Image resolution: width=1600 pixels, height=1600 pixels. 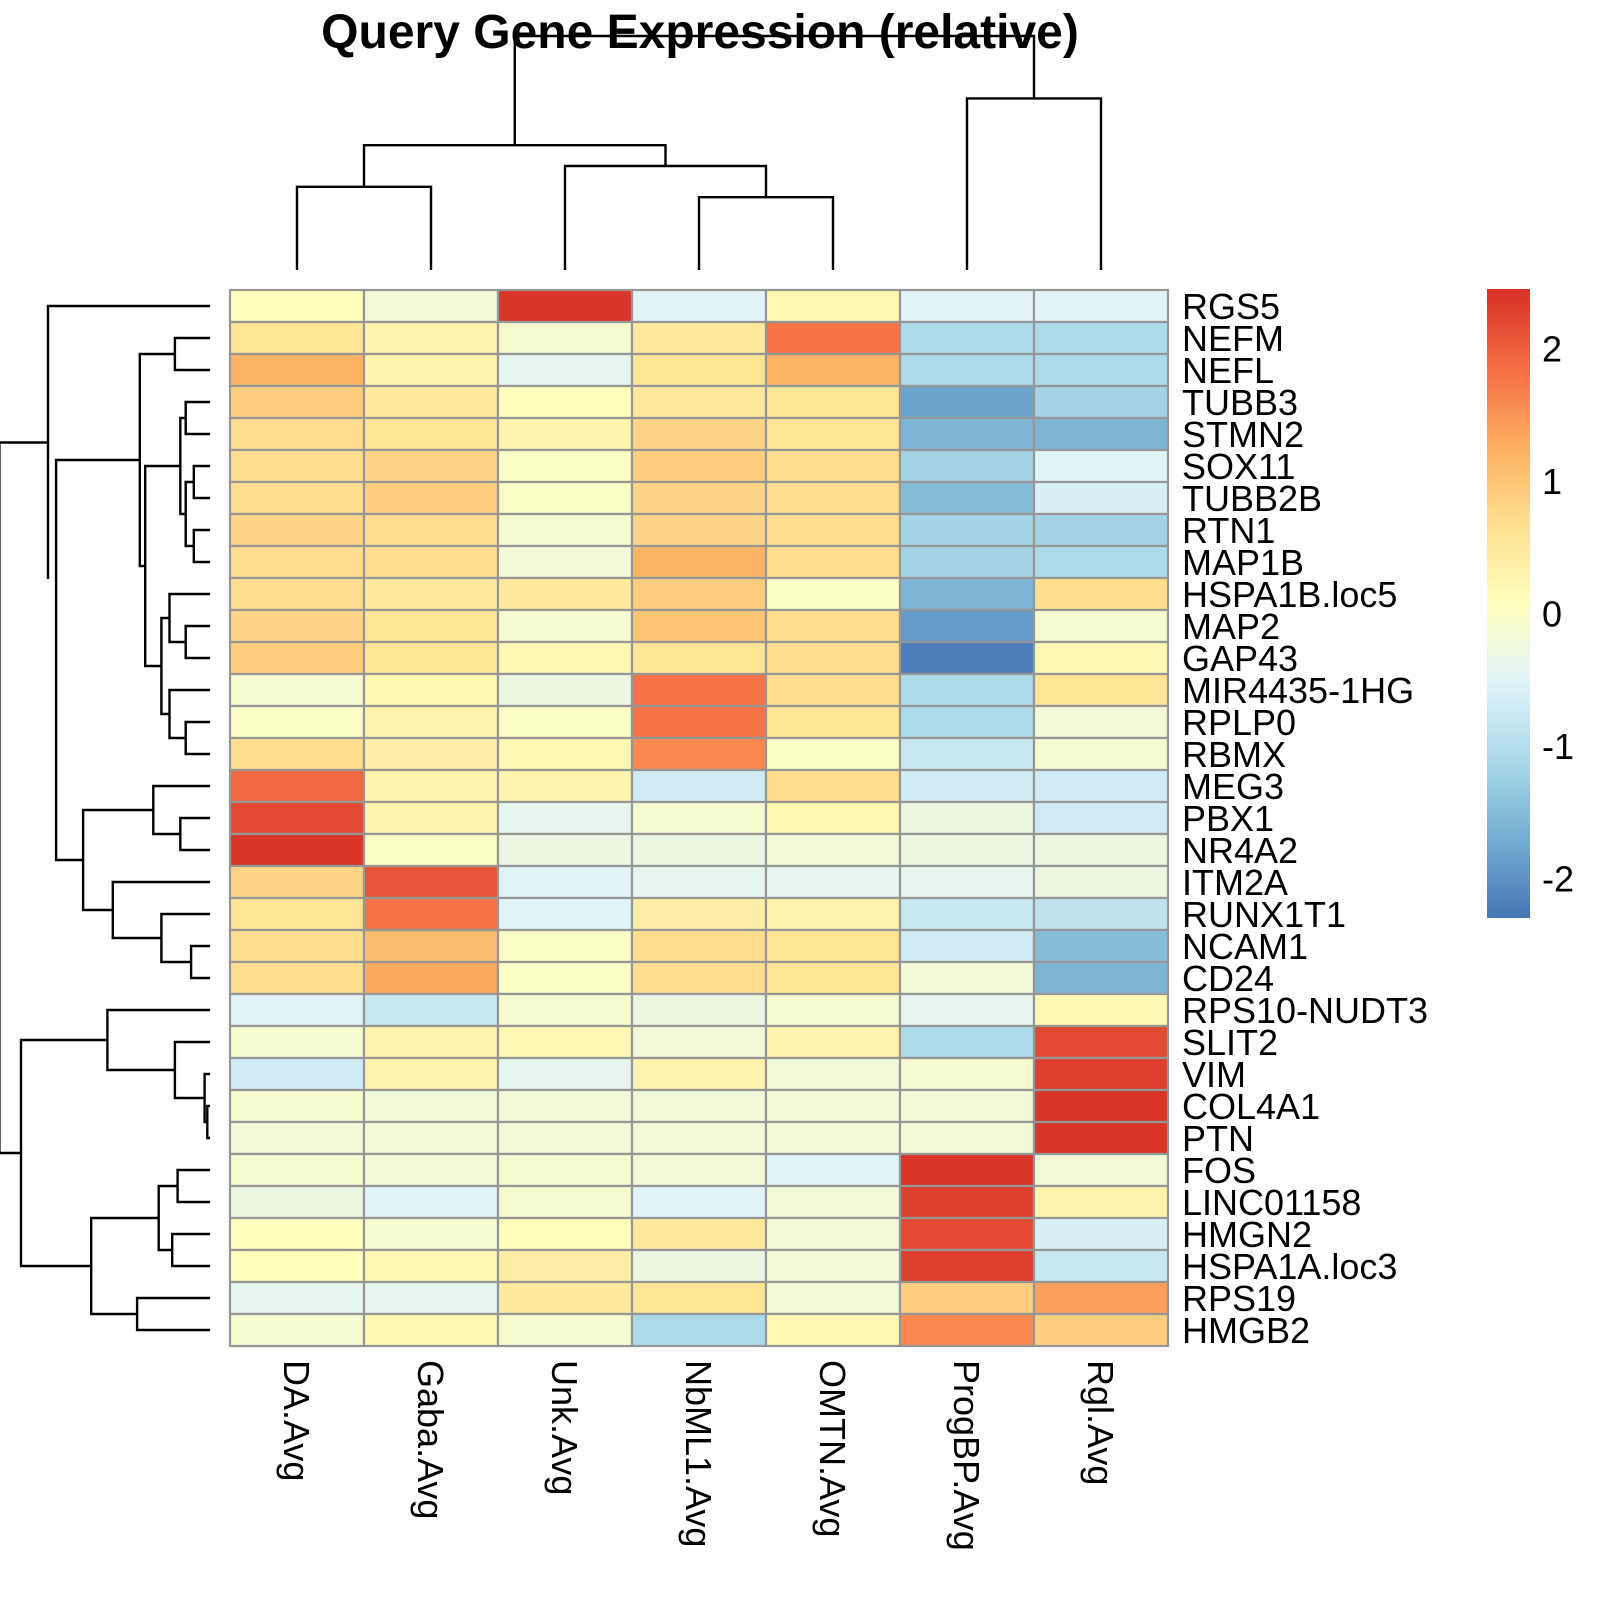 I want to click on row-label: SLIT2, so click(x=1230, y=1042).